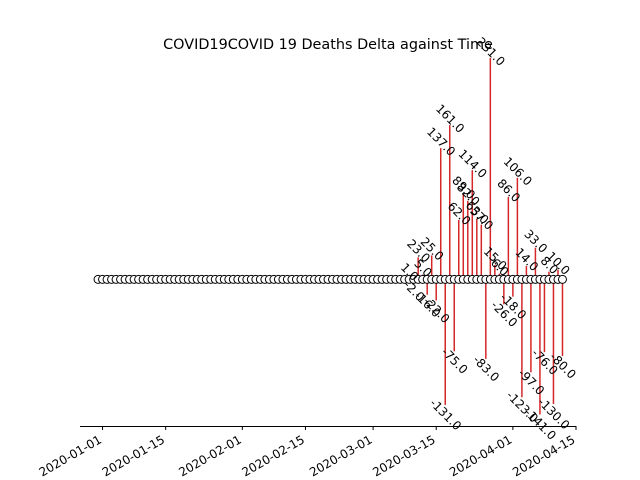 The height and width of the screenshot is (480, 640). I want to click on x-tick-label-2020-01-15: 2020-01-15, so click(133, 455).